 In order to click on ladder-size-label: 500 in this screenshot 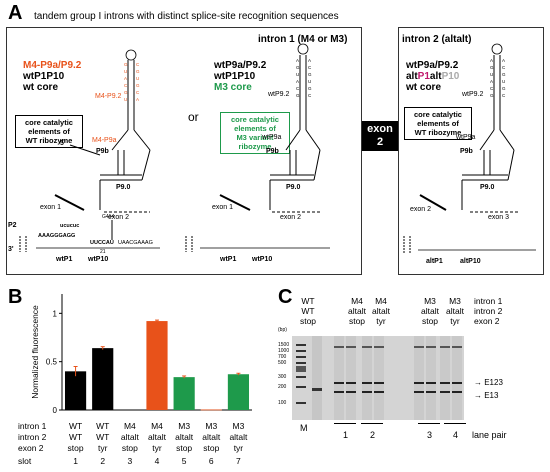, I will do `click(282, 363)`.